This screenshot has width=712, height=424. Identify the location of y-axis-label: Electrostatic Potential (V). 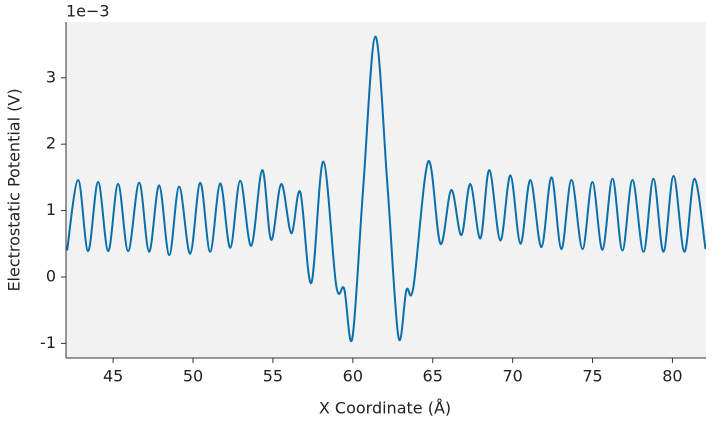
(14, 189).